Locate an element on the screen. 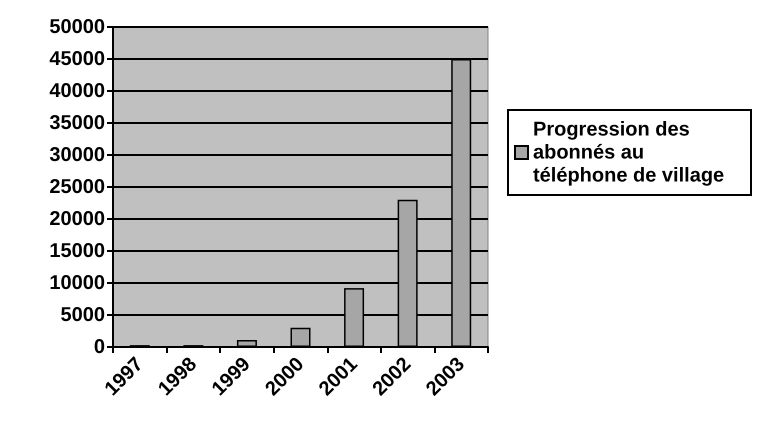  y-tick-label: 25000 is located at coordinates (77, 187).